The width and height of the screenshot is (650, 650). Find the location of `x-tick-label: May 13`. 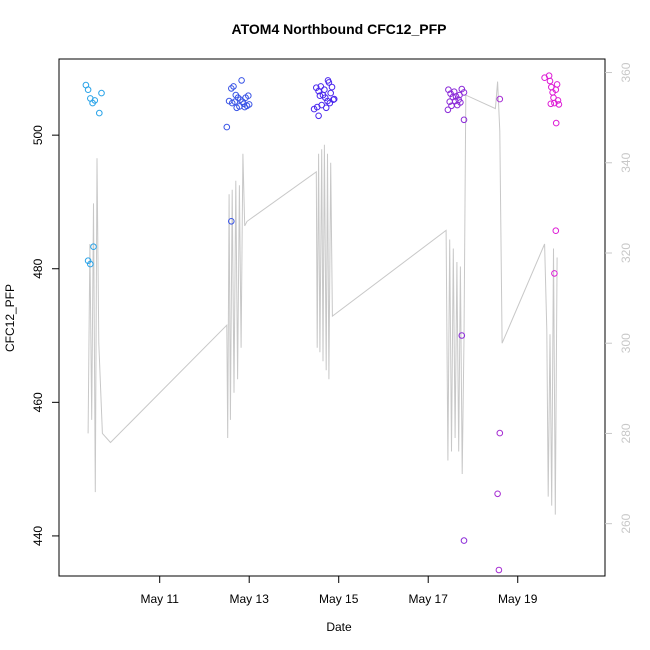

x-tick-label: May 13 is located at coordinates (250, 599).